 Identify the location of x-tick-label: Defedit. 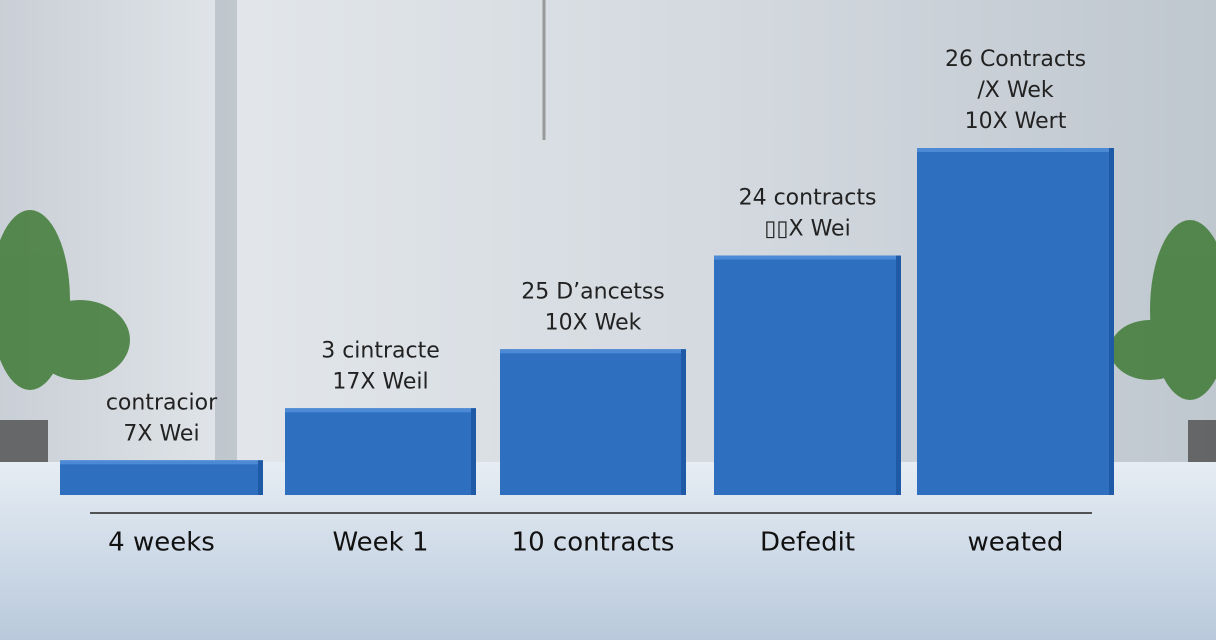
(807, 543).